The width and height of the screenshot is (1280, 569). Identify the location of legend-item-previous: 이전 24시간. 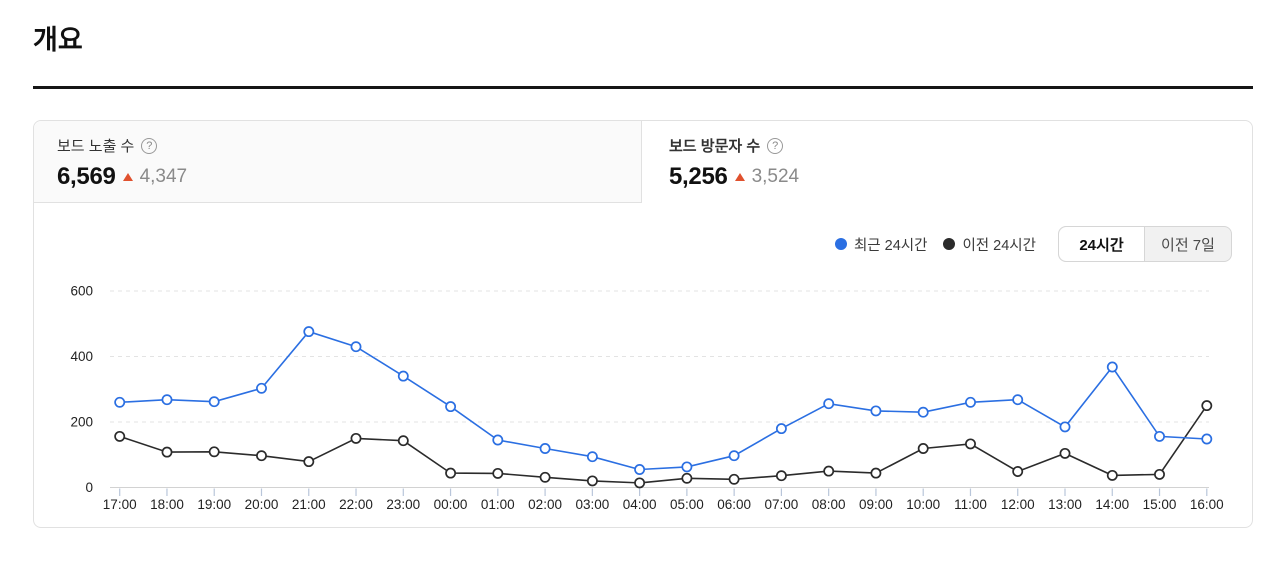
(989, 244).